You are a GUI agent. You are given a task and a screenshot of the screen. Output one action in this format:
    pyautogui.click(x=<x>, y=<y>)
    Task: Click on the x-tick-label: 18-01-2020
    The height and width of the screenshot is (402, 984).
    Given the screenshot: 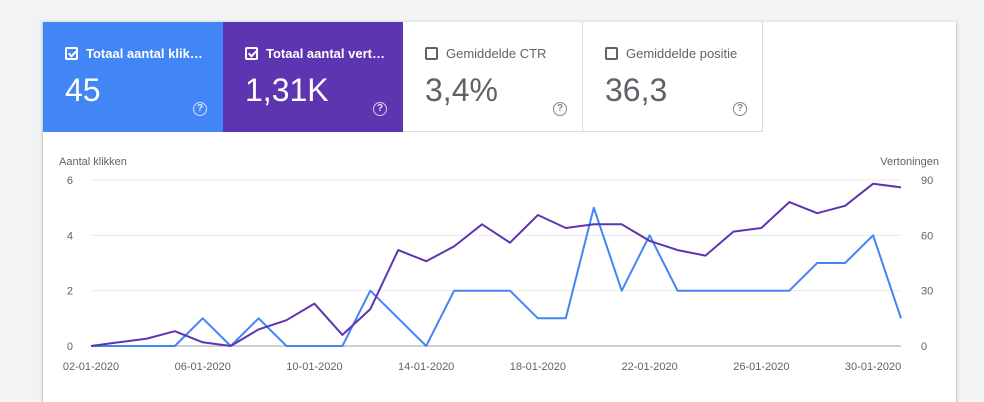 What is the action you would take?
    pyautogui.click(x=538, y=367)
    